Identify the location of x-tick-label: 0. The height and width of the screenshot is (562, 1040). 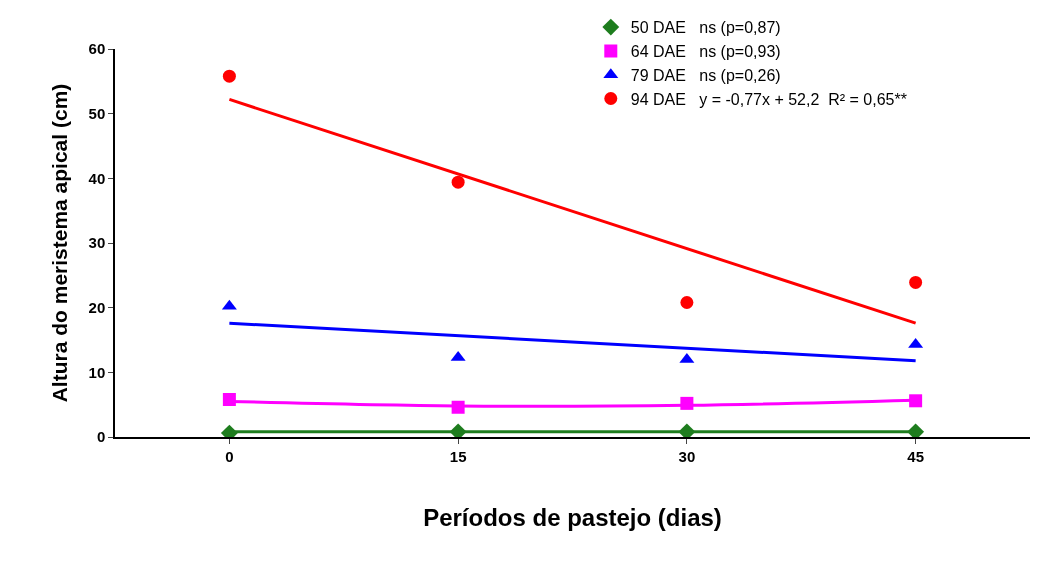
(229, 456).